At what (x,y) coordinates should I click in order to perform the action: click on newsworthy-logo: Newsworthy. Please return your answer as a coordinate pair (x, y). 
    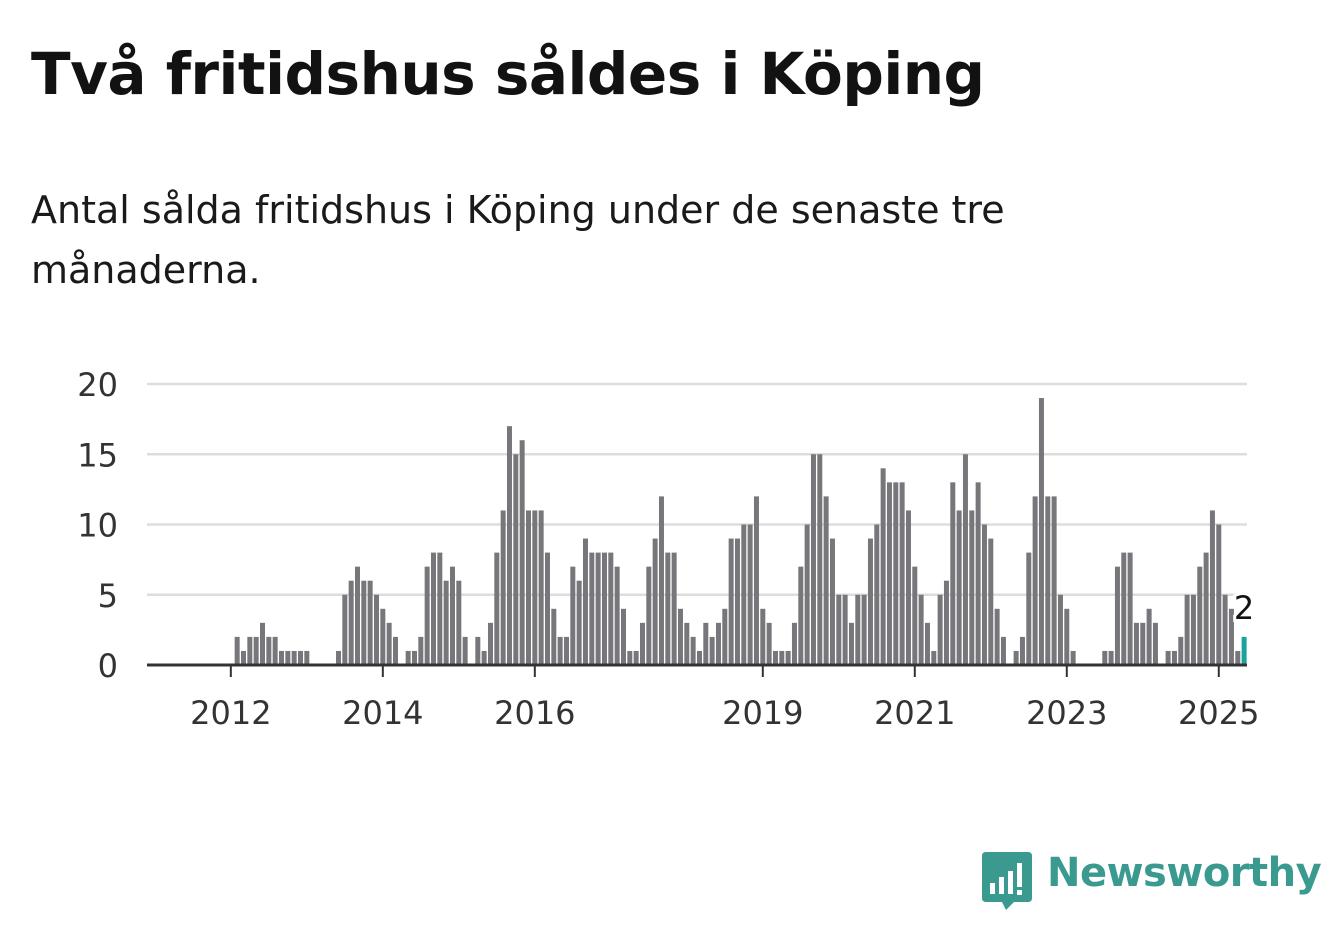
    Looking at the image, I should click on (1151, 880).